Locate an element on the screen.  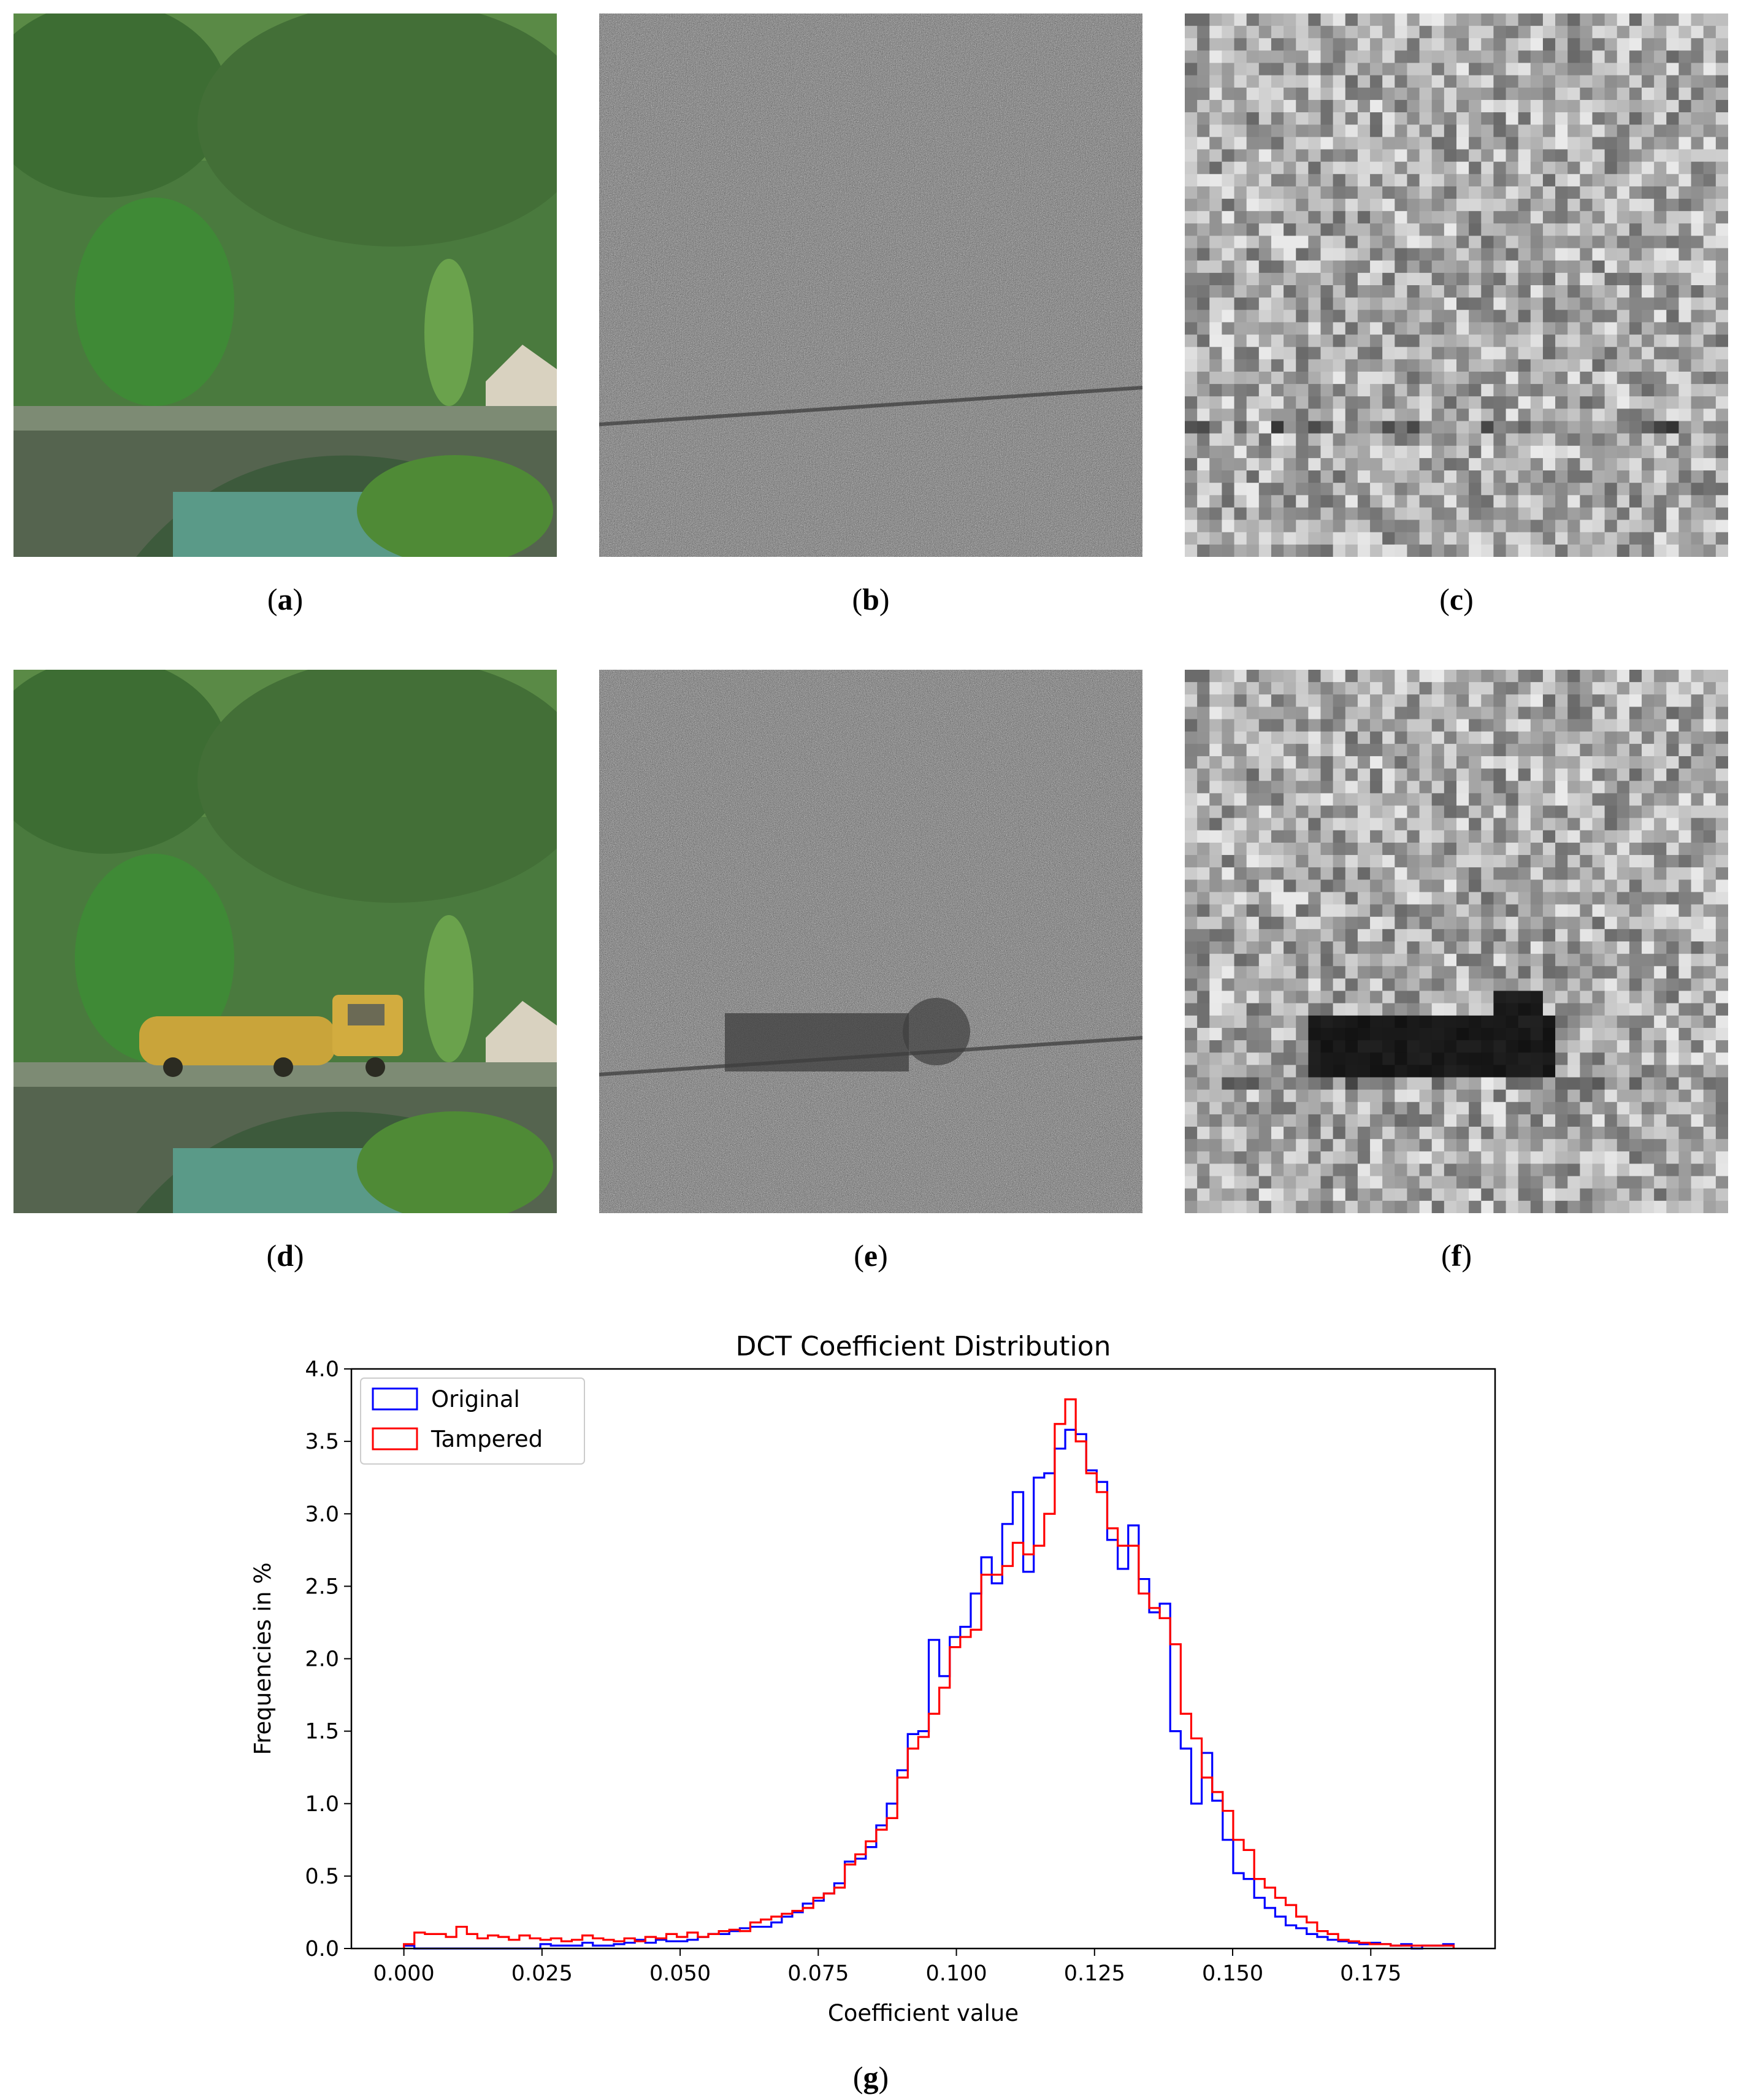
panel-b-noise-residual is located at coordinates (870, 285).